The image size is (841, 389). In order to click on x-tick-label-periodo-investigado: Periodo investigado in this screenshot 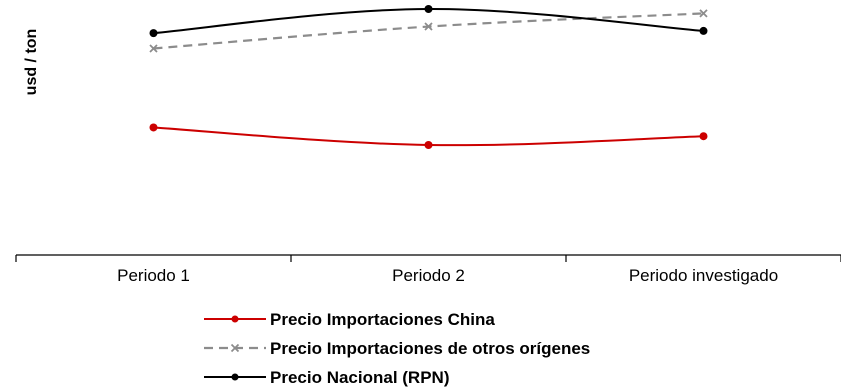, I will do `click(703, 275)`.